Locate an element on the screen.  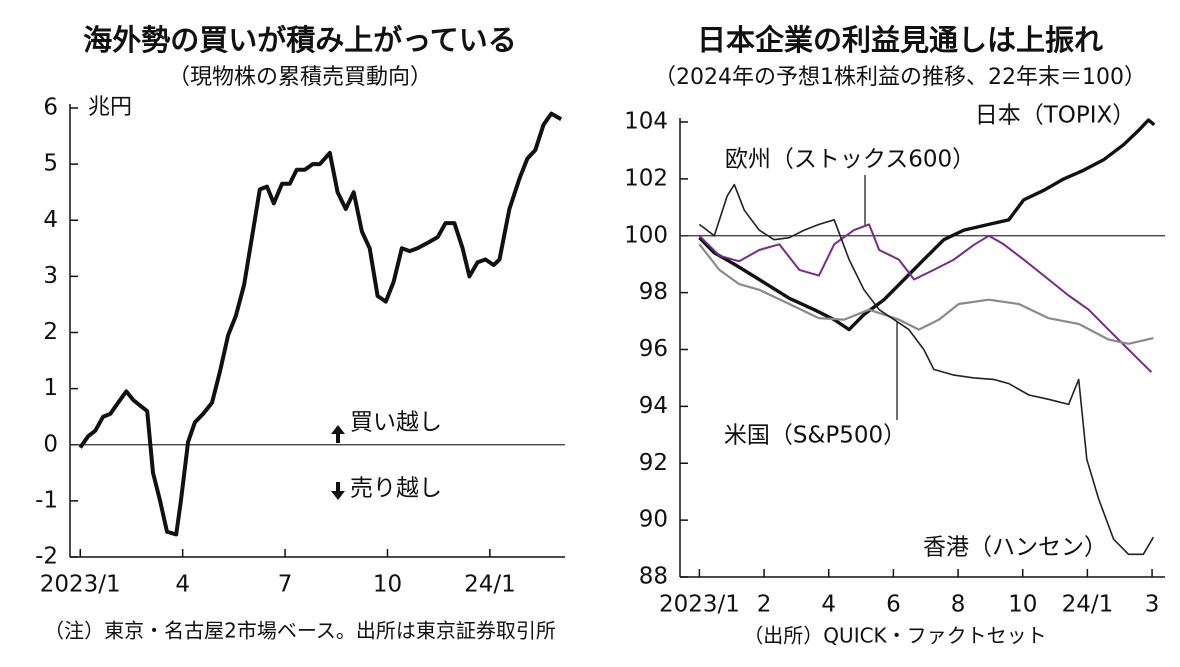
series-label: 米国（S&P500） is located at coordinates (815, 436).